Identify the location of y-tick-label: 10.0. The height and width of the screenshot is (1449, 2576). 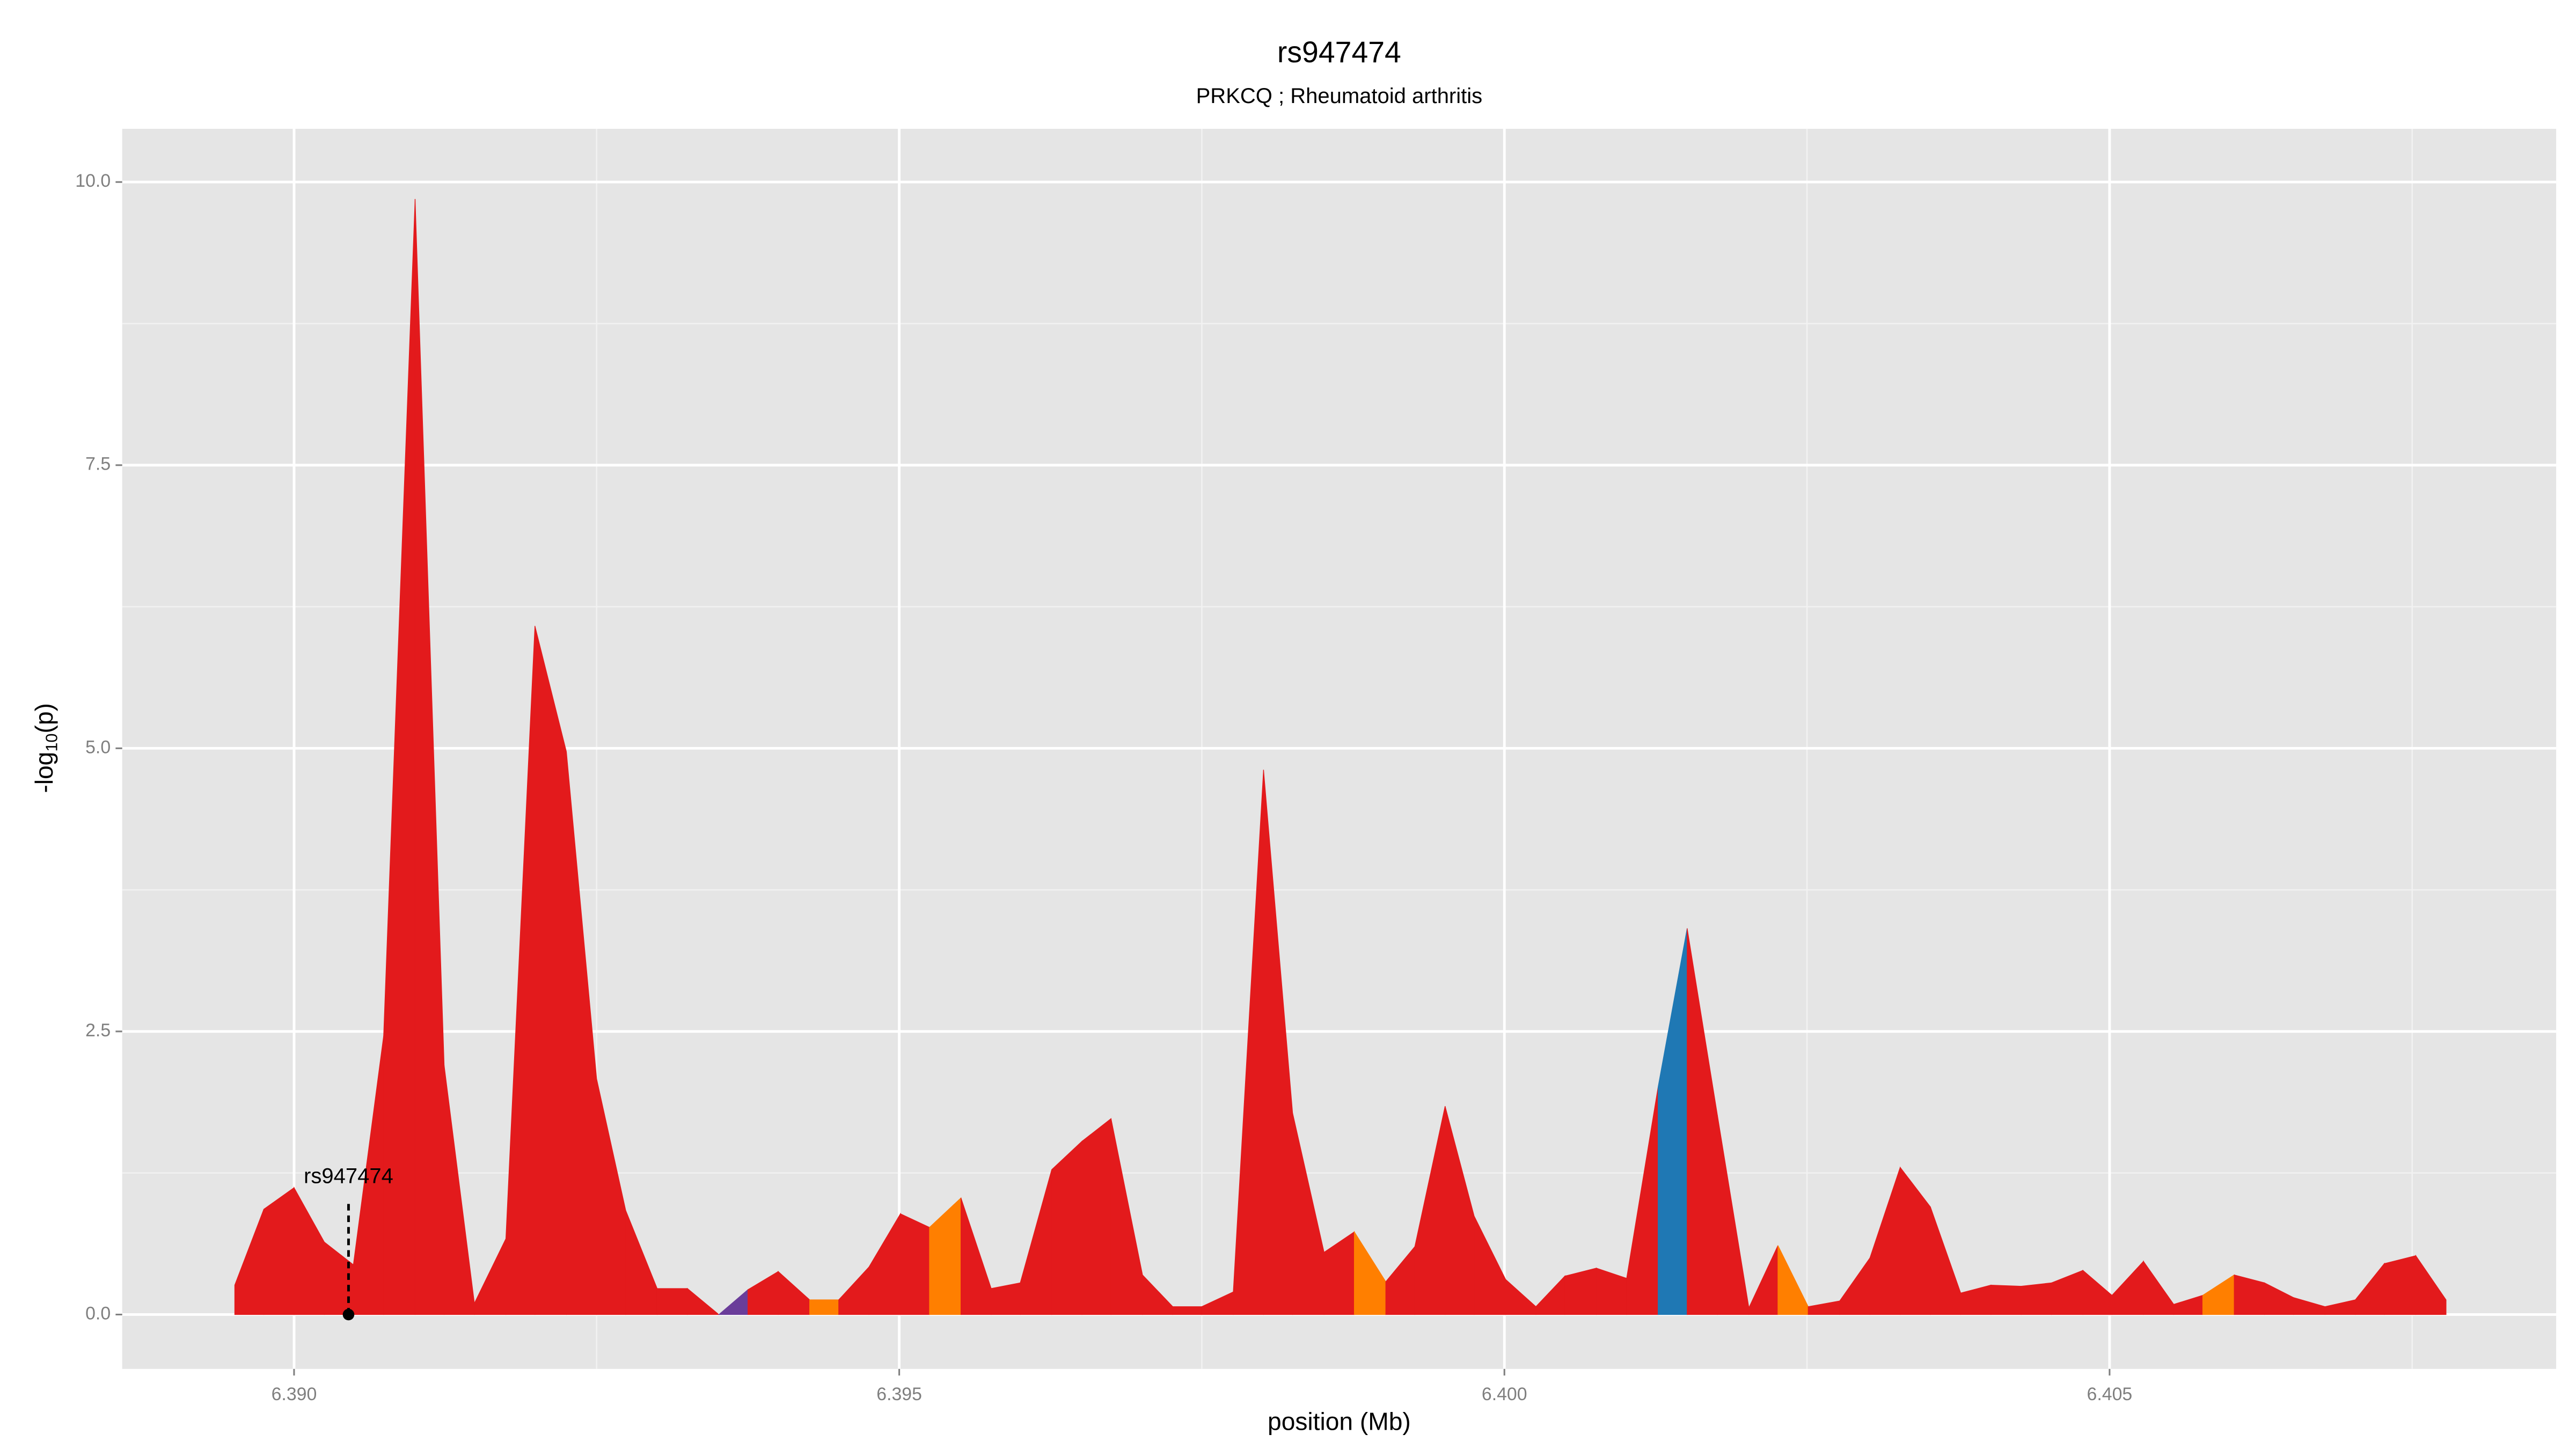
(93, 181).